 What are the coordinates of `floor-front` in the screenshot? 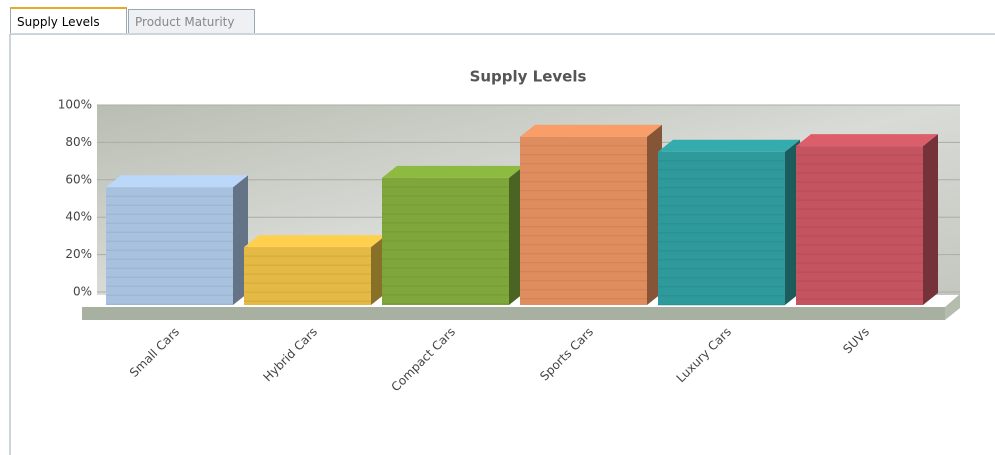 It's located at (513, 313).